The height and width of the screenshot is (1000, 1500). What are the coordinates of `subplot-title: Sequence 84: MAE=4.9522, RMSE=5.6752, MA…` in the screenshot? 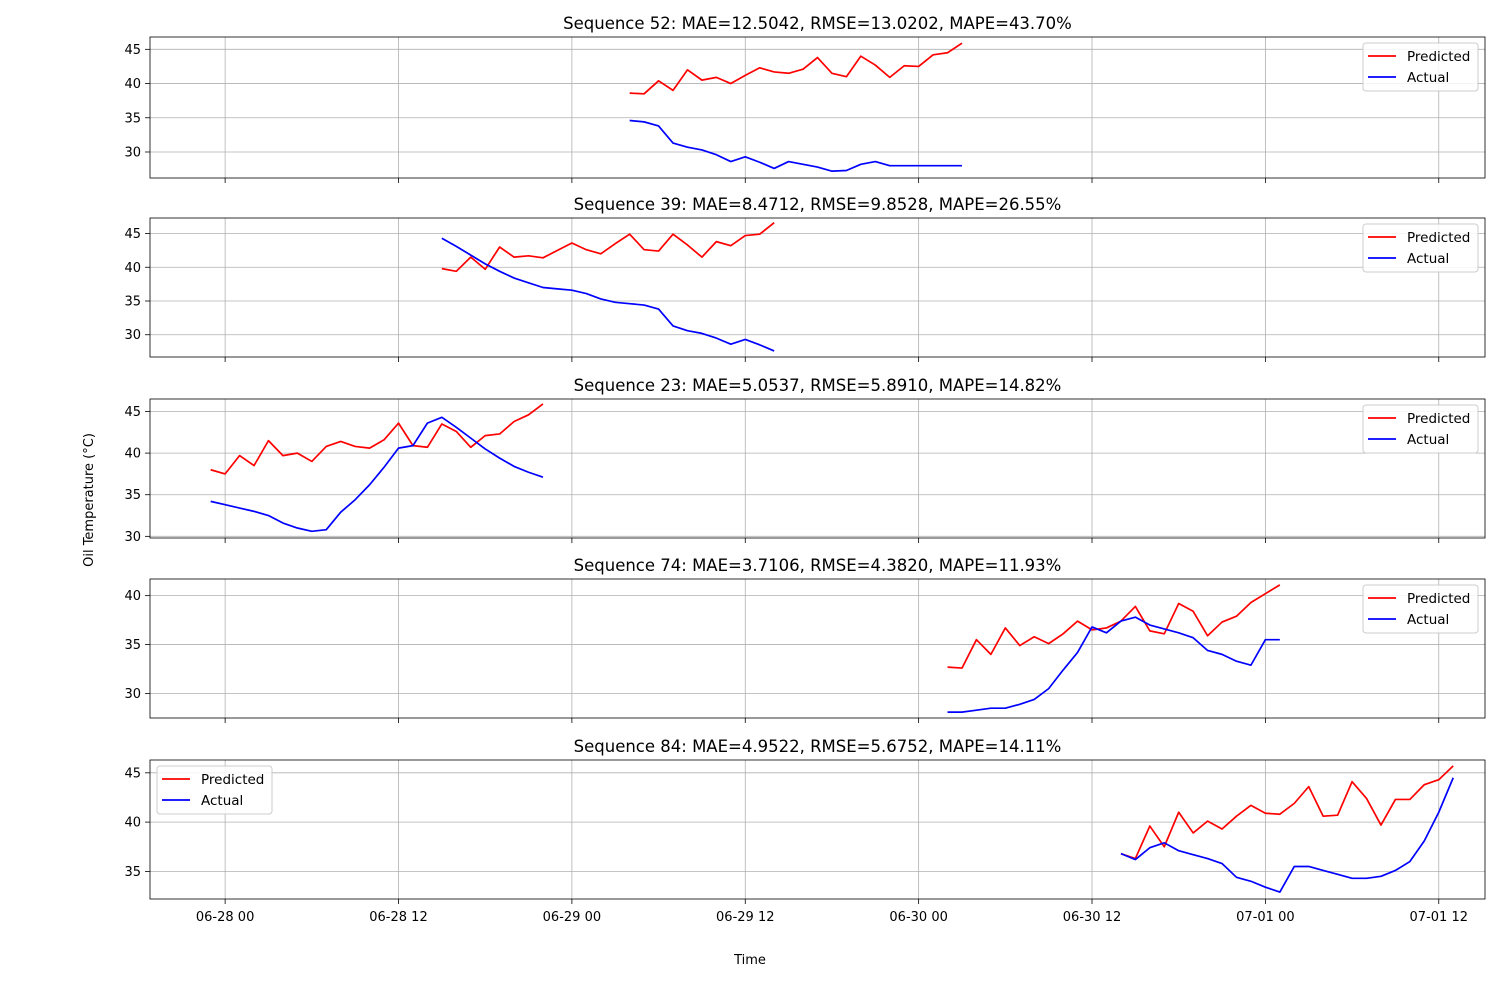 It's located at (818, 746).